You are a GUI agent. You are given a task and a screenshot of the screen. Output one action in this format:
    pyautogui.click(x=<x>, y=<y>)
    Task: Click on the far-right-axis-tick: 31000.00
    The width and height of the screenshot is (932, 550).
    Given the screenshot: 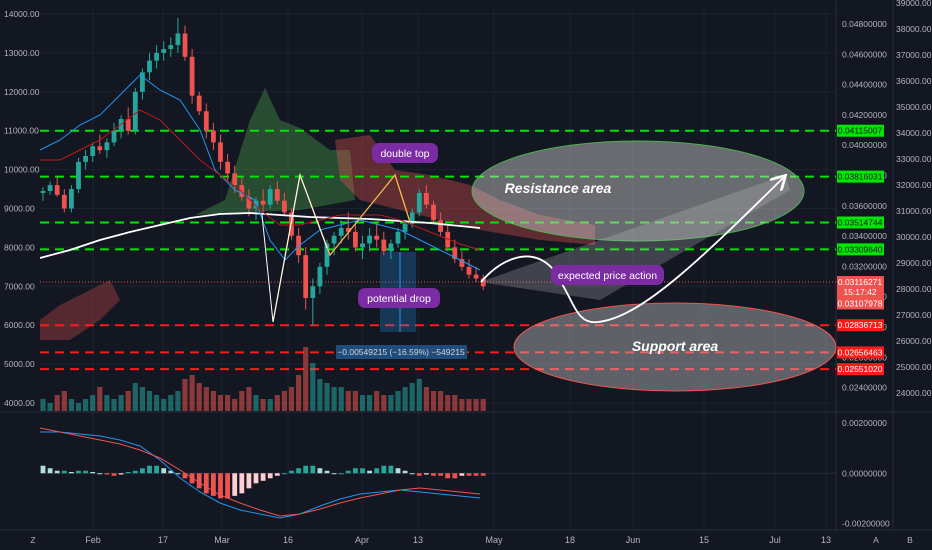 What is the action you would take?
    pyautogui.click(x=914, y=211)
    